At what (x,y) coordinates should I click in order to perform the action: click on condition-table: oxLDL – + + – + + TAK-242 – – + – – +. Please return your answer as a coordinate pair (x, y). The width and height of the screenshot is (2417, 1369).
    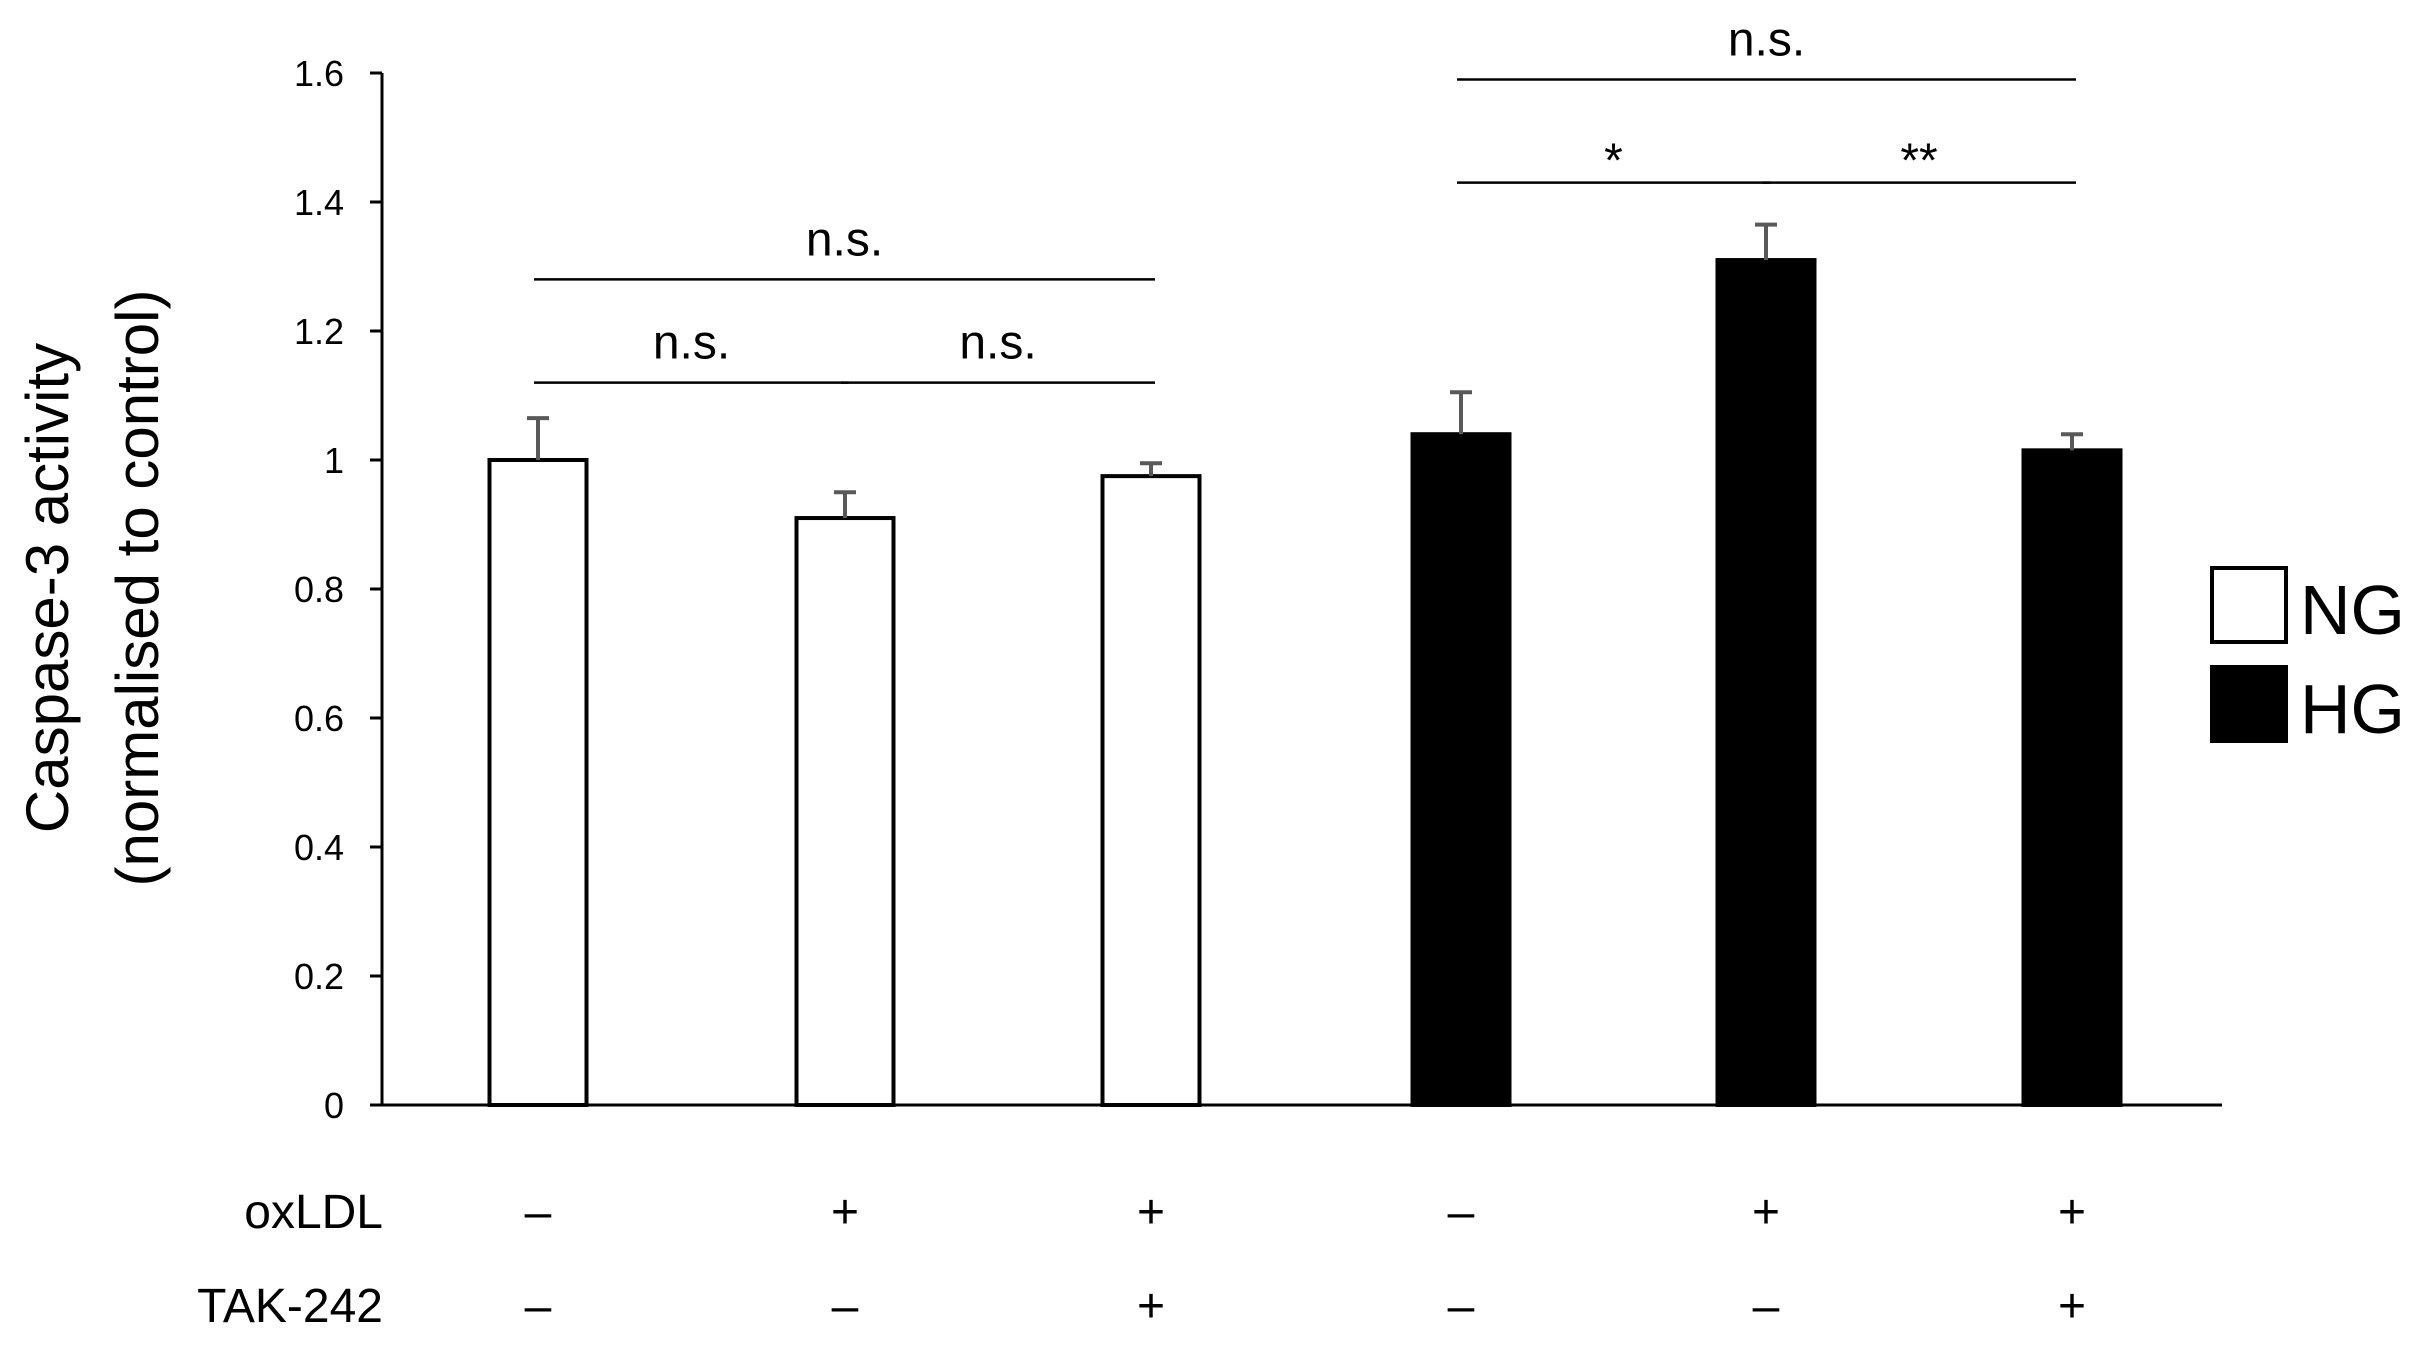
    Looking at the image, I should click on (1141, 1259).